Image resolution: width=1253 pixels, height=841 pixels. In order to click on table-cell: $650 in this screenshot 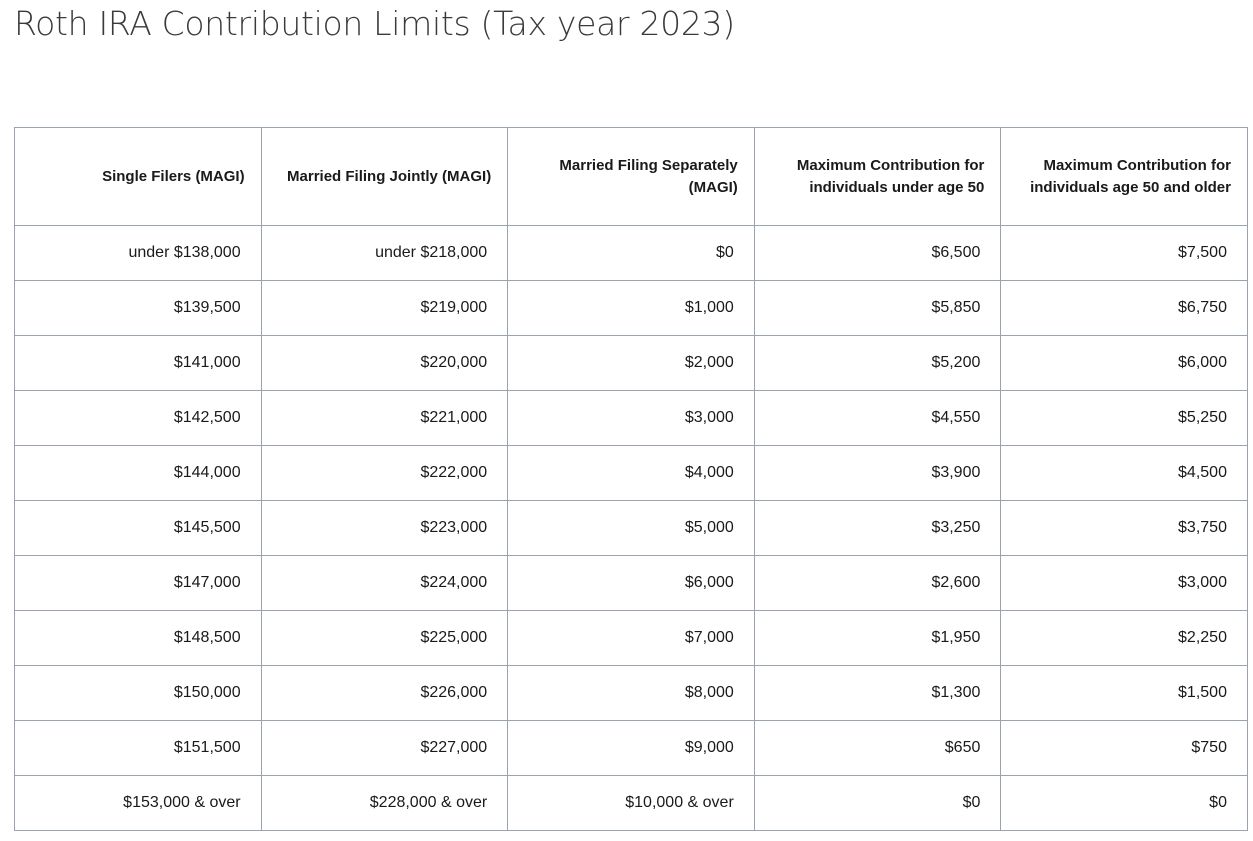, I will do `click(877, 748)`.